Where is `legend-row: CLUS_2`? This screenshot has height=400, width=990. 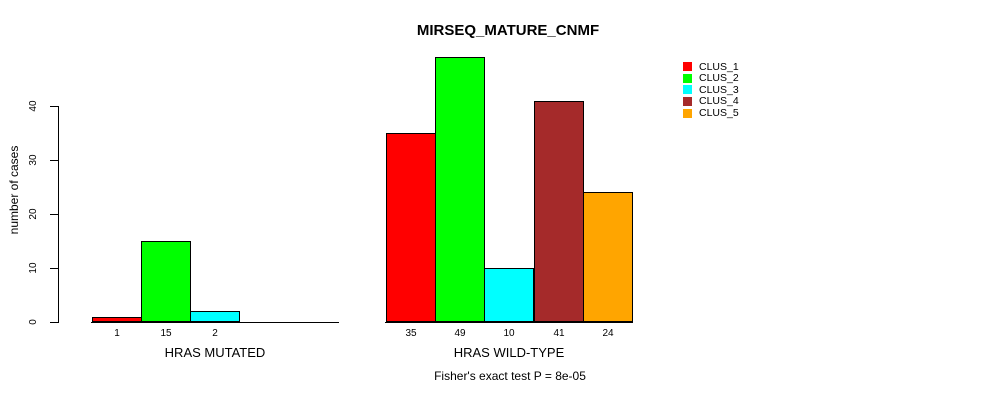
legend-row: CLUS_2 is located at coordinates (711, 79).